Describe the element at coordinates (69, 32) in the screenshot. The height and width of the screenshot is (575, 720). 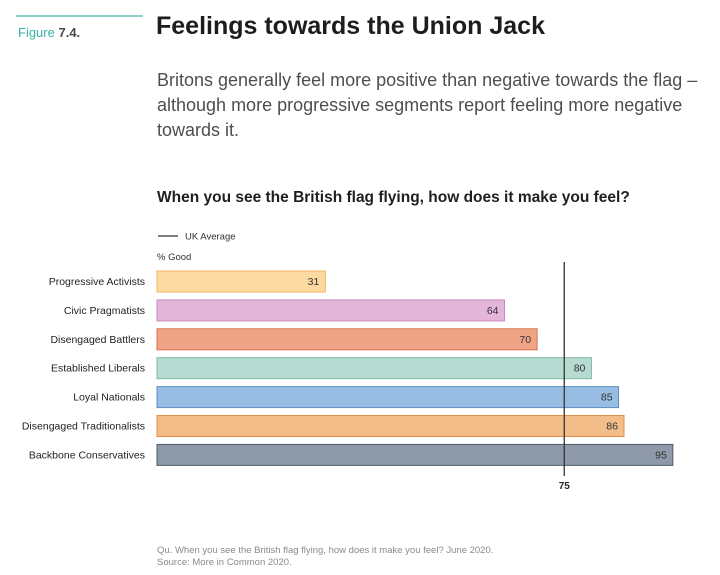
I see `figure-number: 7.4.` at that location.